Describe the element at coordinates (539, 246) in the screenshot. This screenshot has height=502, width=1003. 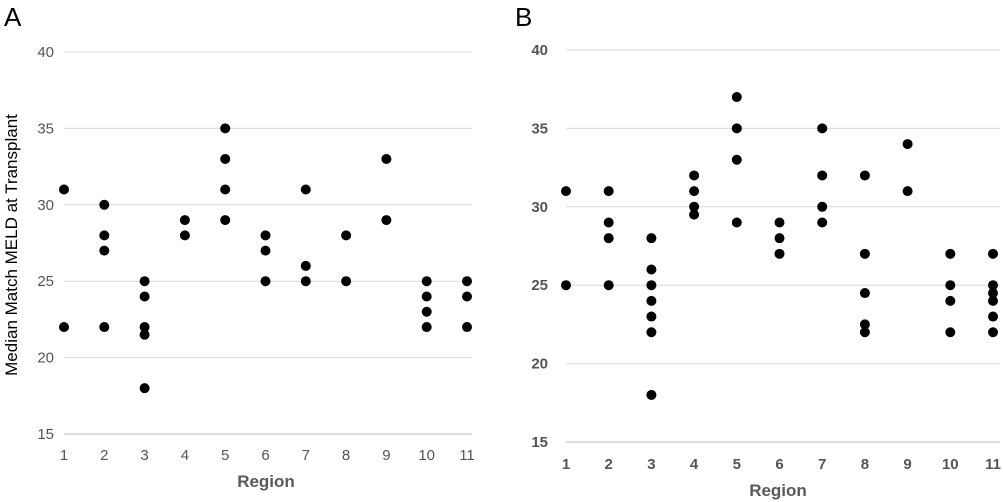
I see `panel-b-y-tick-labels: 15 20 25 30 35 40` at that location.